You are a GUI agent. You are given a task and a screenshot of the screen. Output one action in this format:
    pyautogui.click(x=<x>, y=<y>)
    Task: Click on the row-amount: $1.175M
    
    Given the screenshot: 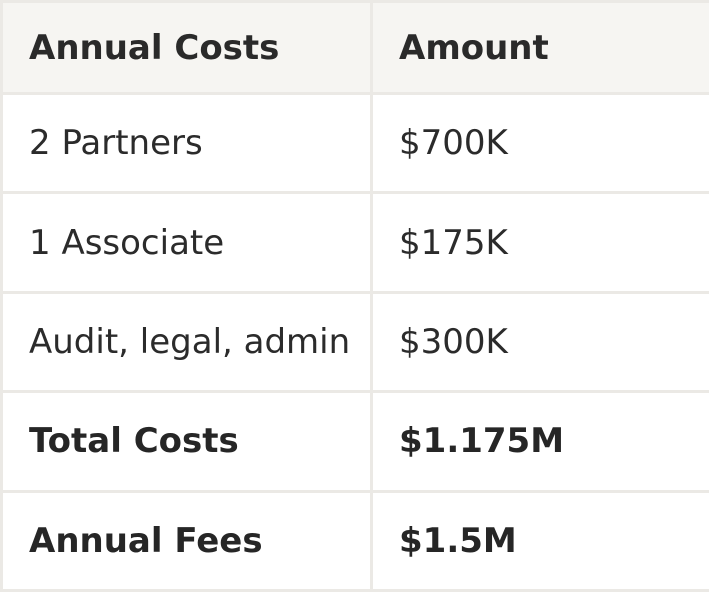 What is the action you would take?
    pyautogui.click(x=539, y=441)
    